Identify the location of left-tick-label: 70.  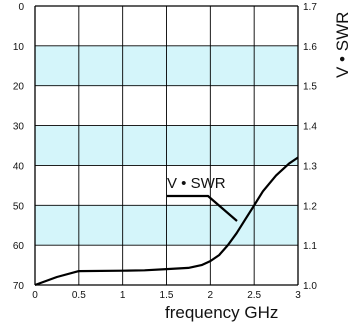
(19, 286).